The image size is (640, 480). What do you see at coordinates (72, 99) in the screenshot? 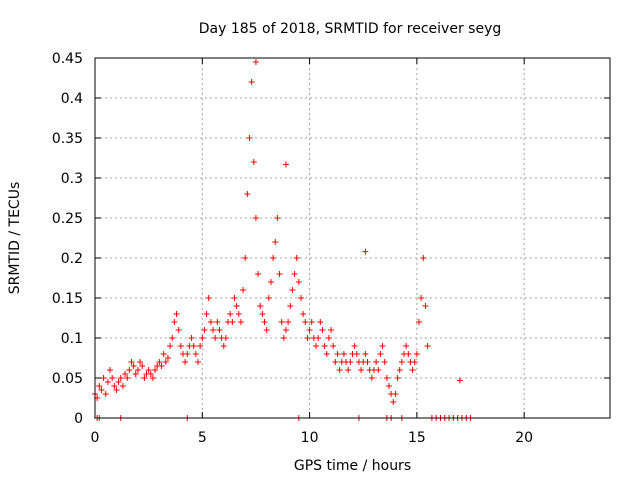
I see `y-tick-label: 0.4` at bounding box center [72, 99].